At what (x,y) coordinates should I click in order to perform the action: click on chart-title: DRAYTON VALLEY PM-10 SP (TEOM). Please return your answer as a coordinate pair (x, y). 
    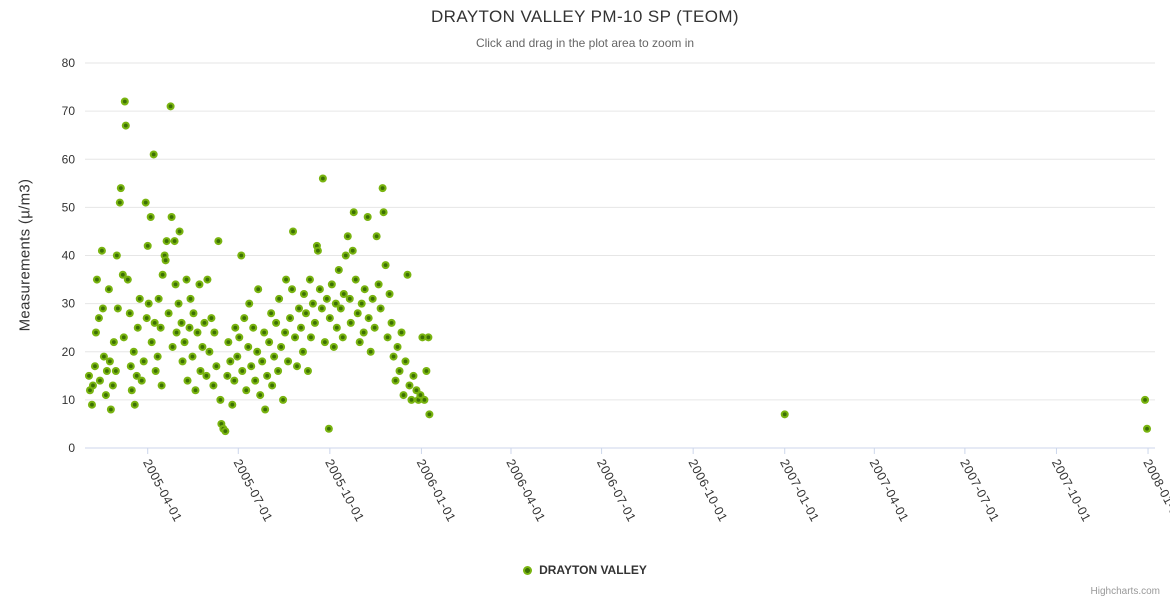
    Looking at the image, I should click on (584, 16).